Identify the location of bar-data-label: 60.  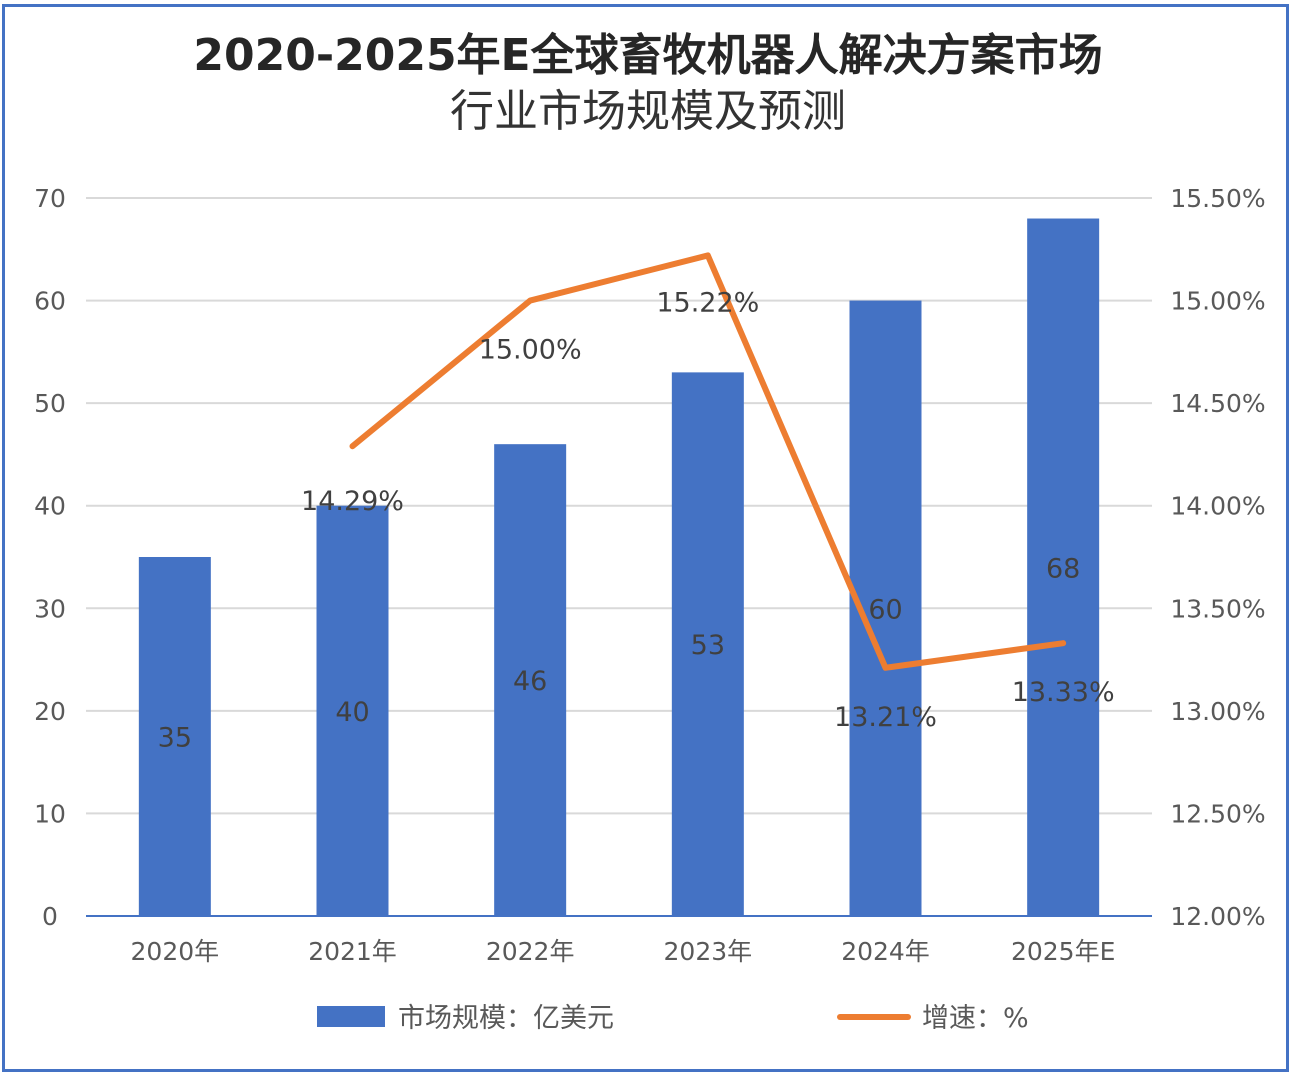
(885, 609).